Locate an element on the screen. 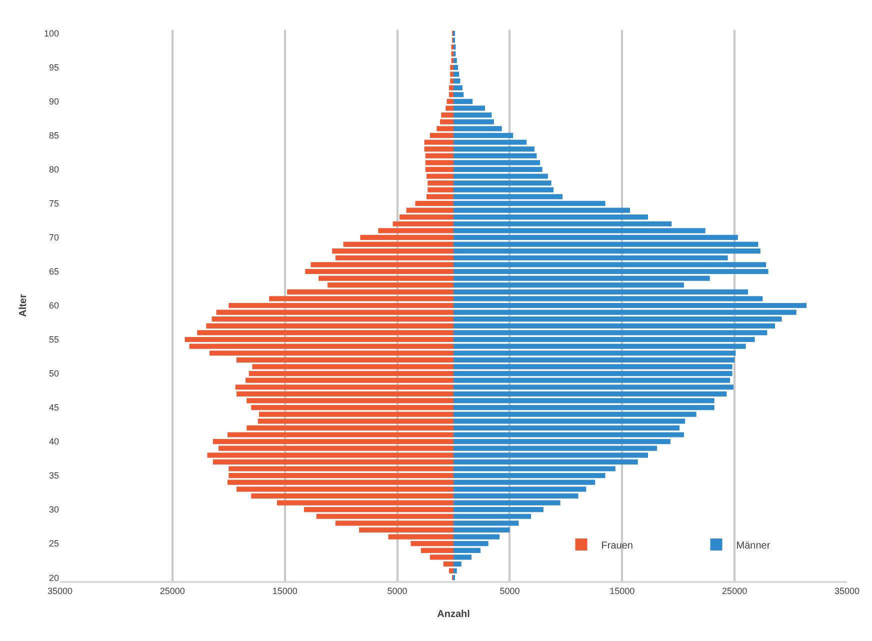 The image size is (872, 641). y-tick-label: 35 is located at coordinates (53, 475).